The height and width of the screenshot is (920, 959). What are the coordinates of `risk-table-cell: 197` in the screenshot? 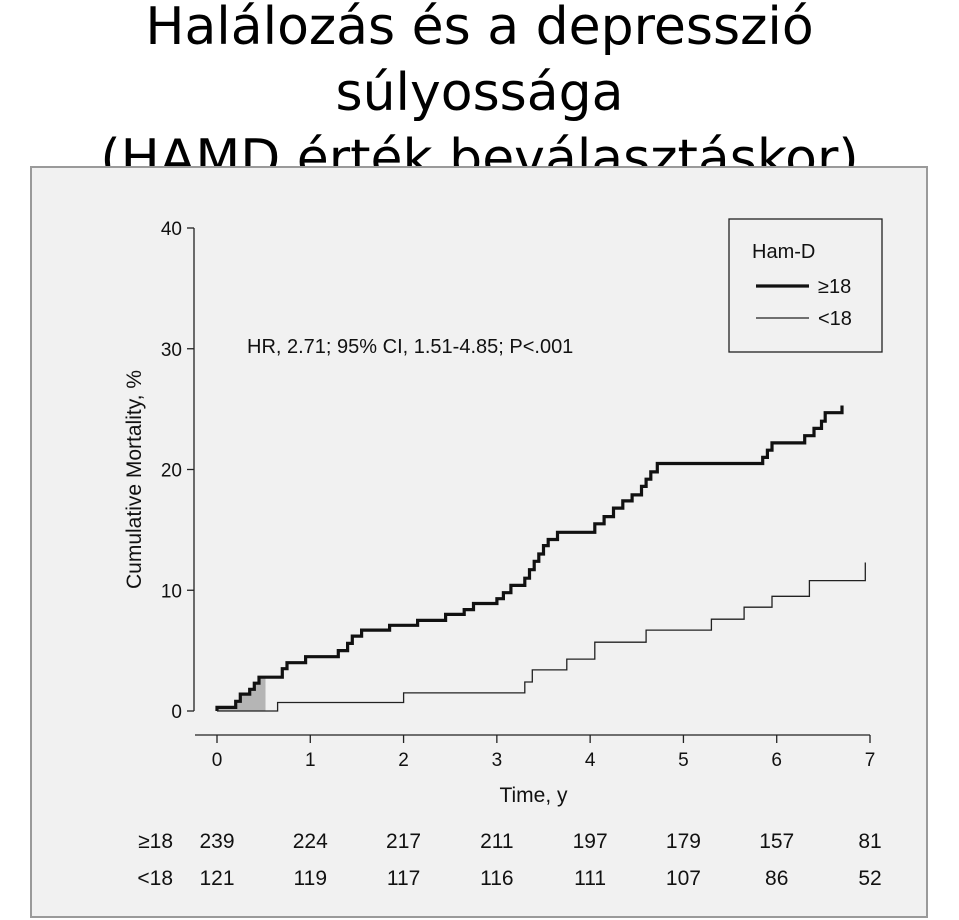 It's located at (590, 841).